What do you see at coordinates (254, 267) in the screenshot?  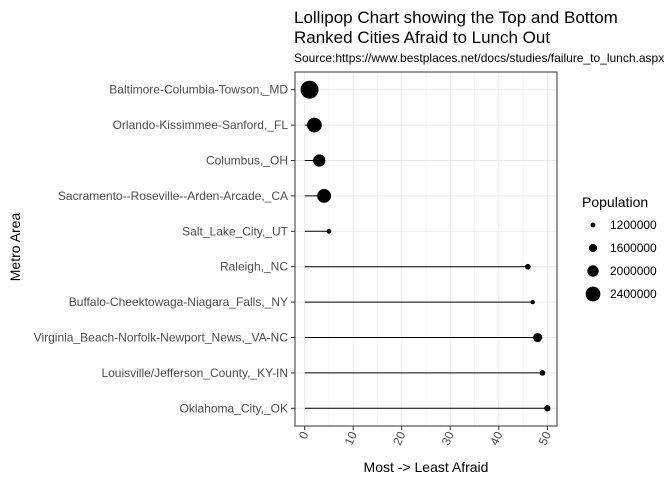 I see `y-tick-label: Raleigh,_NC` at bounding box center [254, 267].